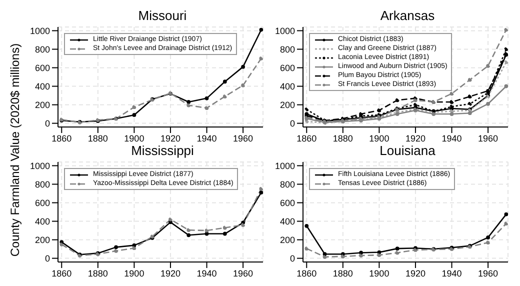  What do you see at coordinates (407, 15) in the screenshot?
I see `chart-title: Arkansas` at bounding box center [407, 15].